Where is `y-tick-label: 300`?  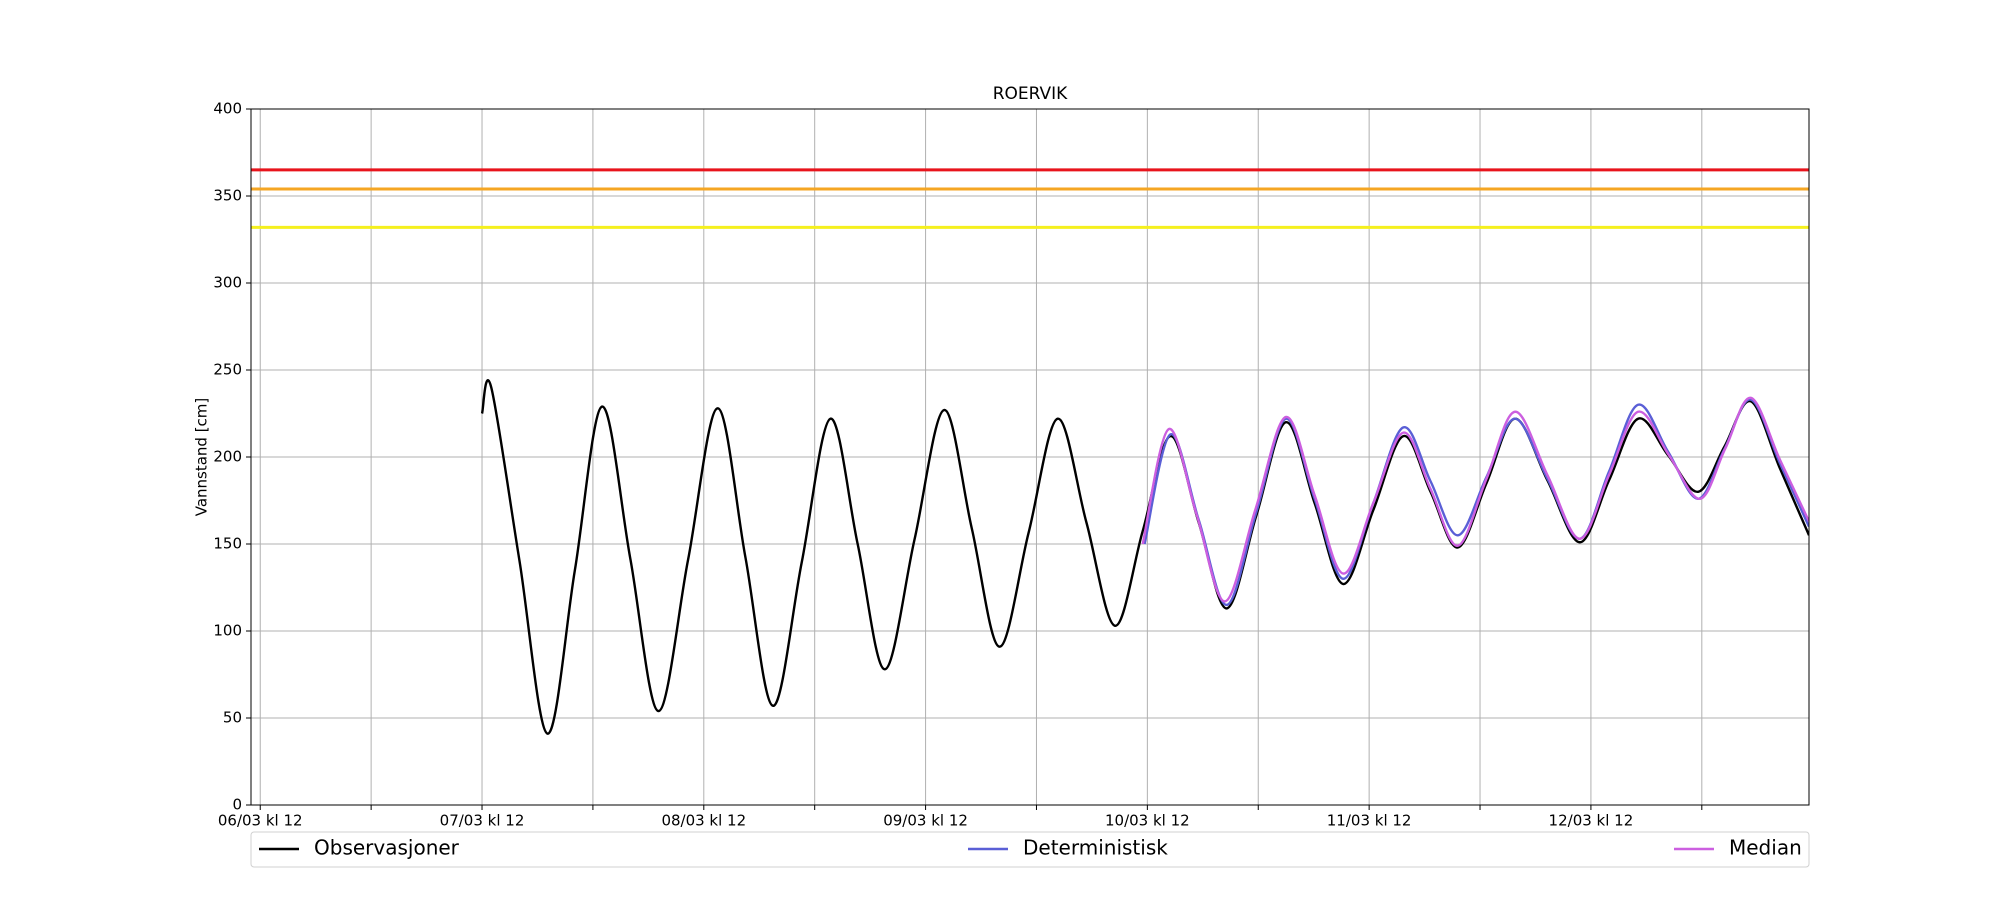 y-tick-label: 300 is located at coordinates (227, 283).